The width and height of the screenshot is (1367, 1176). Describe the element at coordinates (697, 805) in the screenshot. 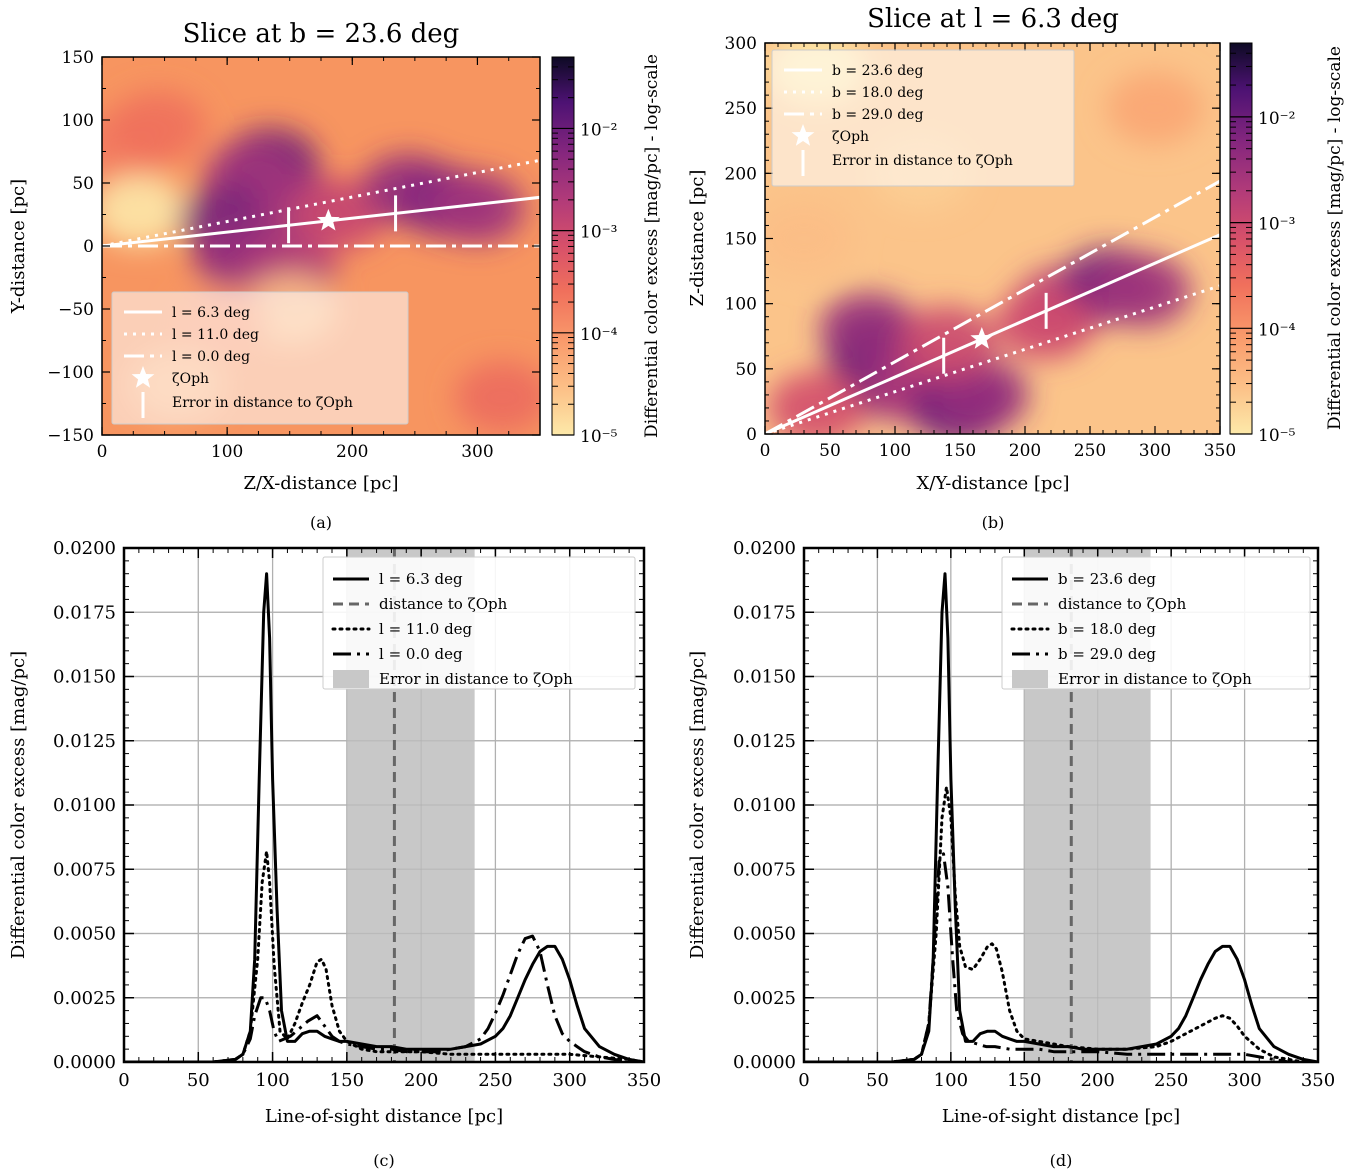

I see `panel-d-ylabel: Differential color excess [mag/pc]` at that location.